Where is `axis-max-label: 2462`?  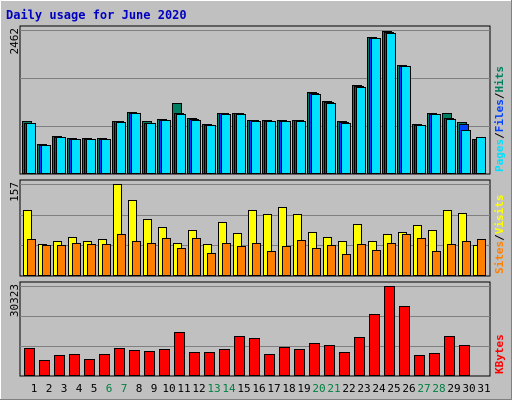 axis-max-label: 2462 is located at coordinates (14, 41).